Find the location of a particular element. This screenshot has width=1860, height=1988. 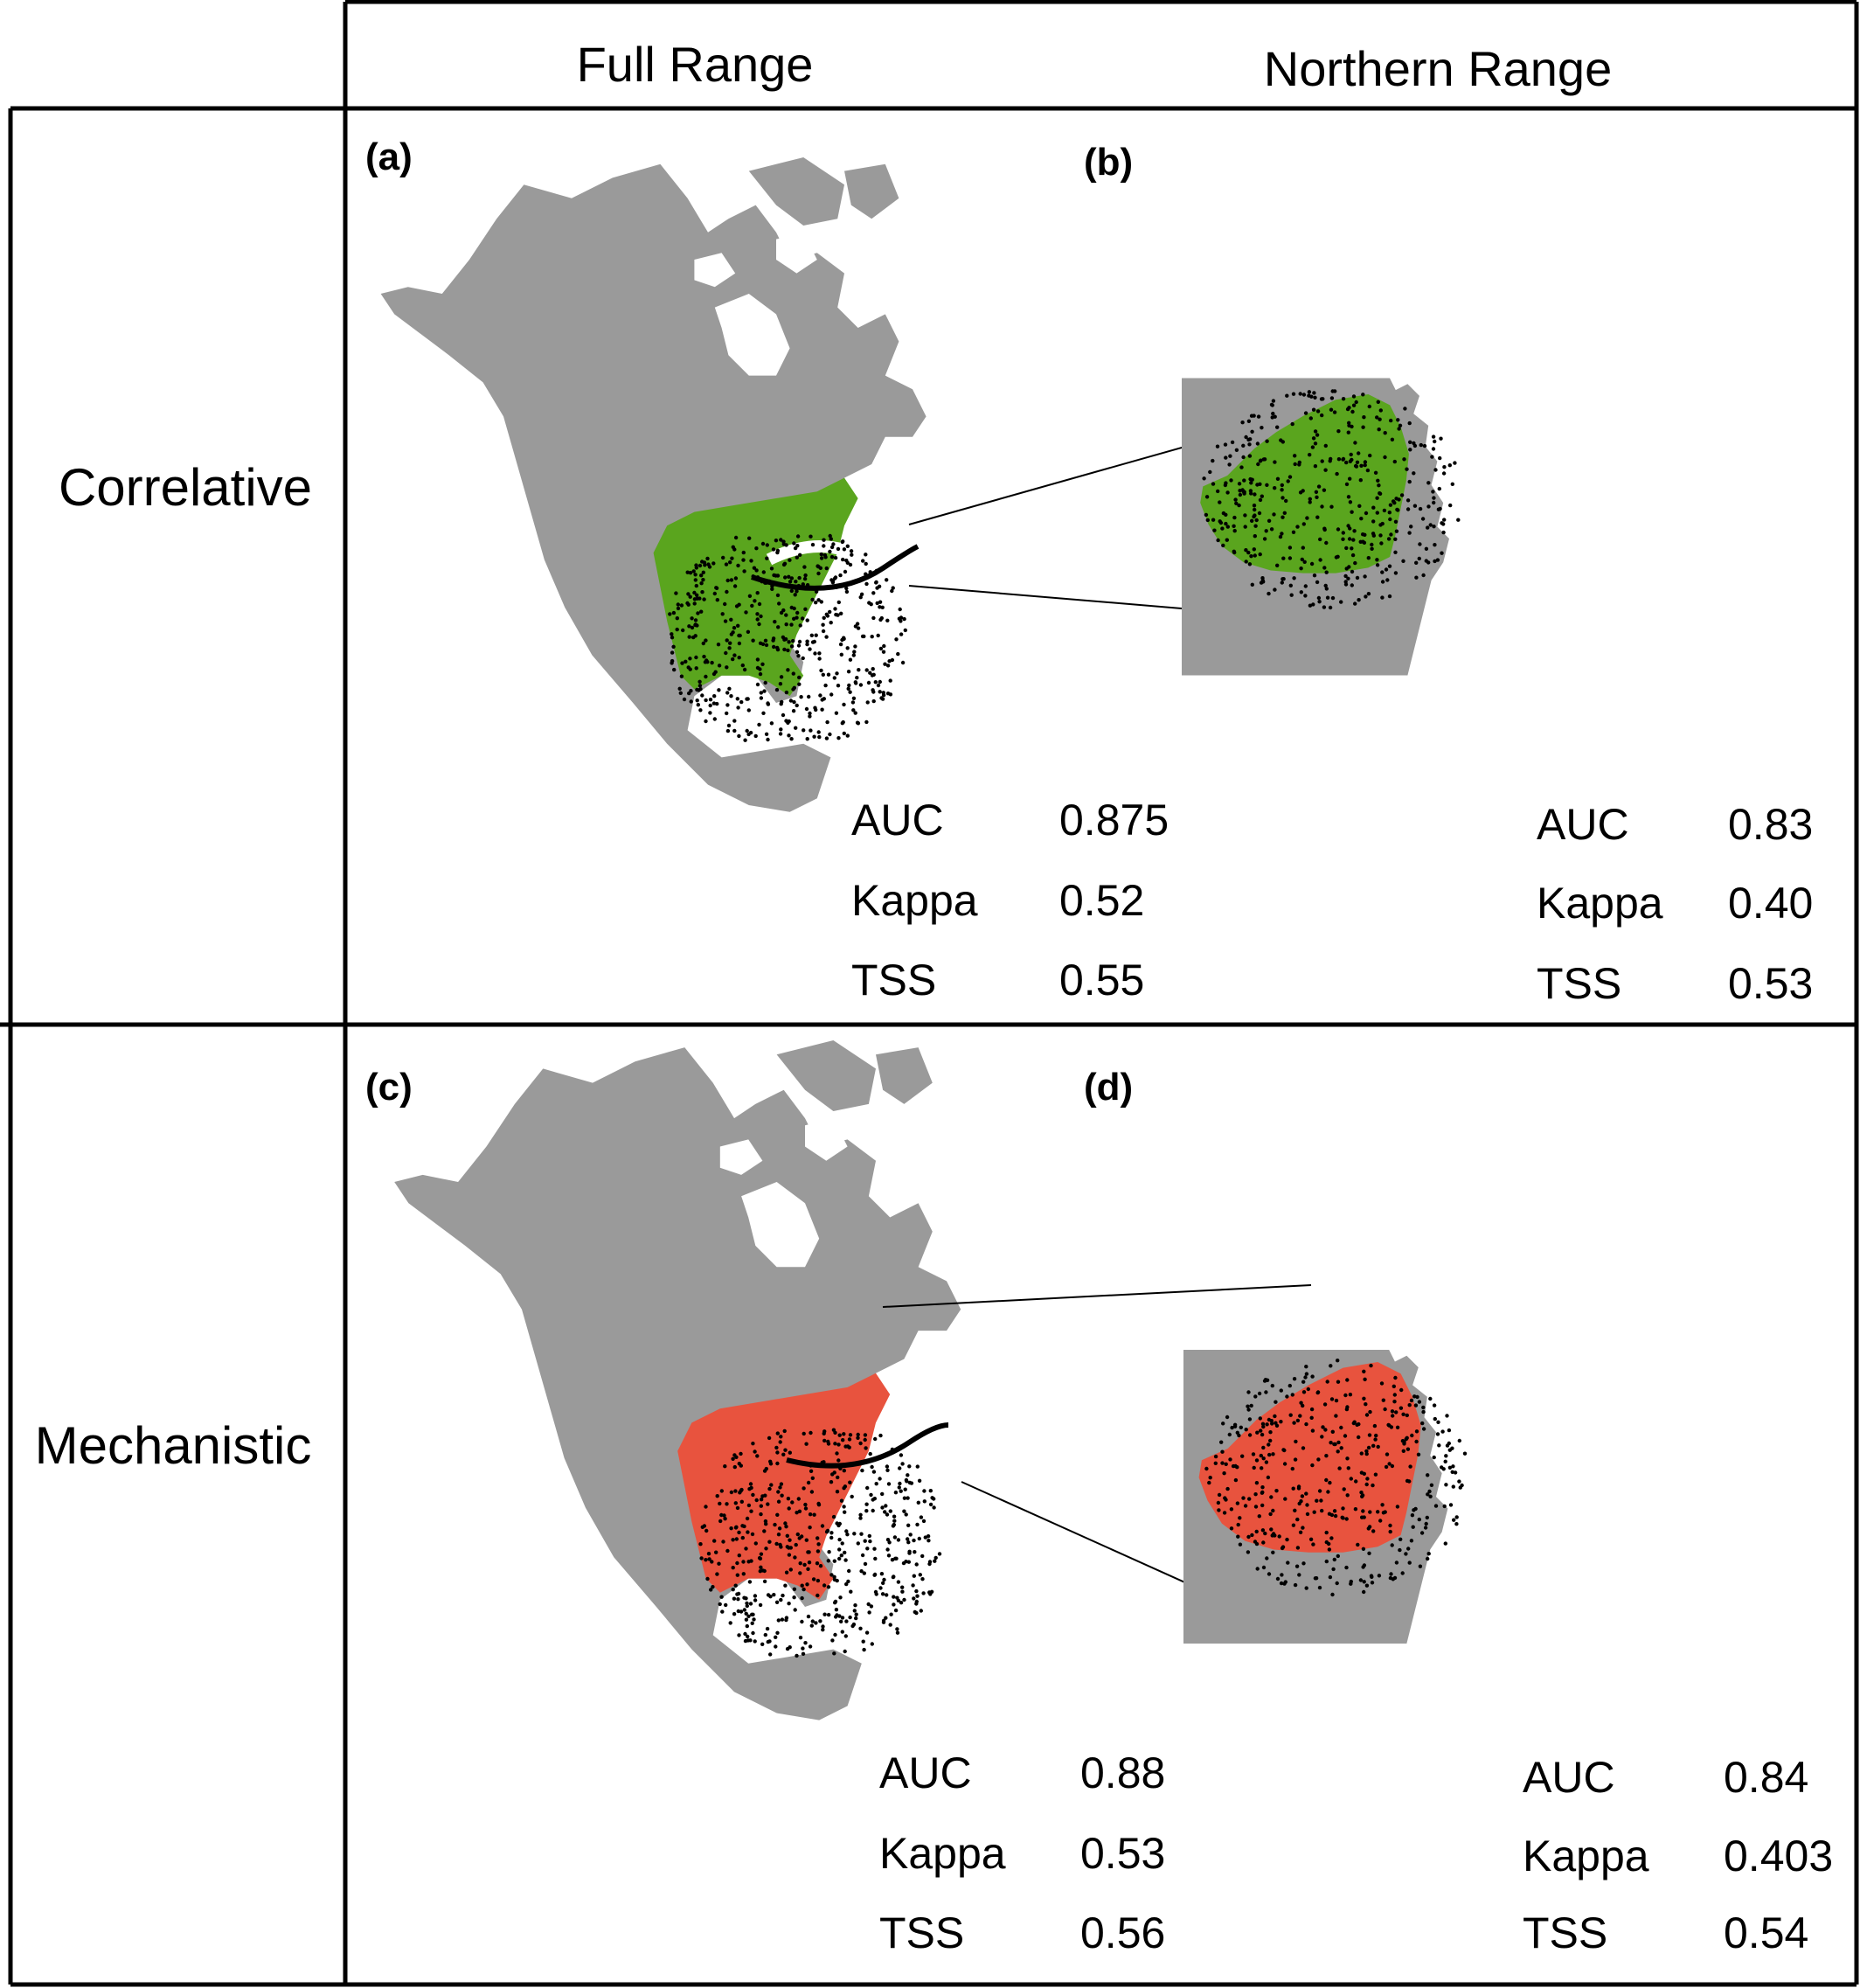

stat-value: 0.55 is located at coordinates (1101, 980).